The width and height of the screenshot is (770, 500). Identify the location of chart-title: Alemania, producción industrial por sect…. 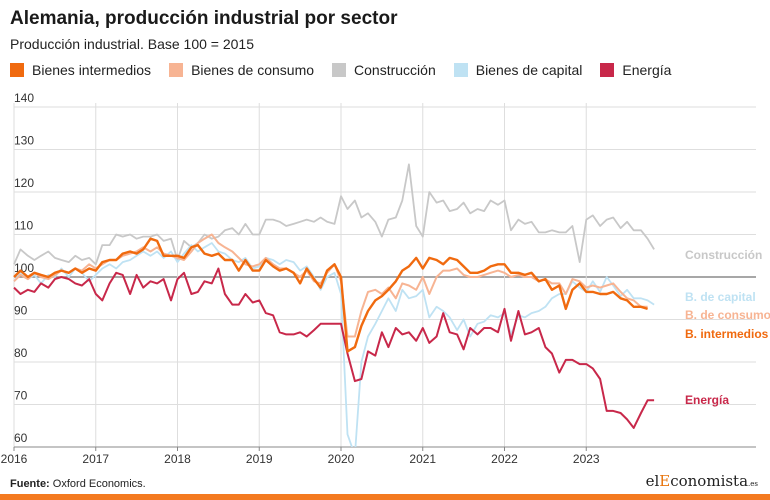
(204, 18).